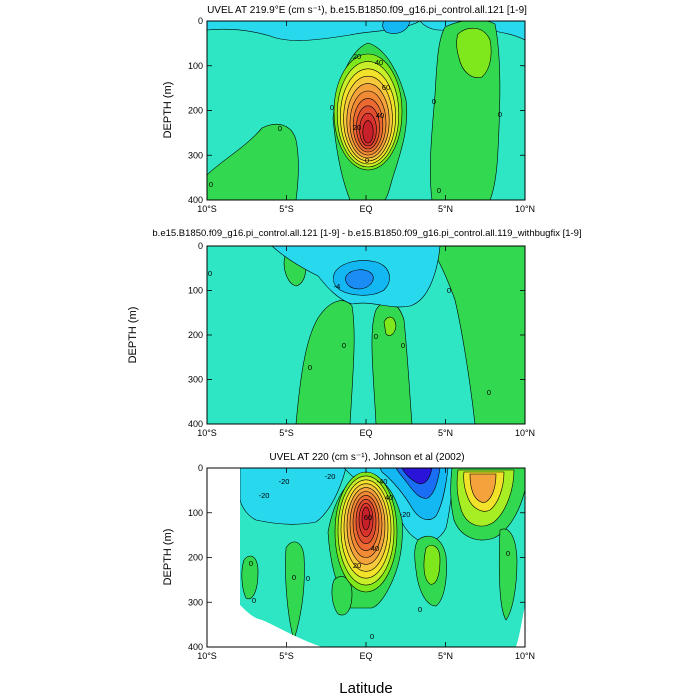 The height and width of the screenshot is (700, 700). Describe the element at coordinates (432, 565) in the screenshot. I see `panel-3-north-eastward-core` at that location.